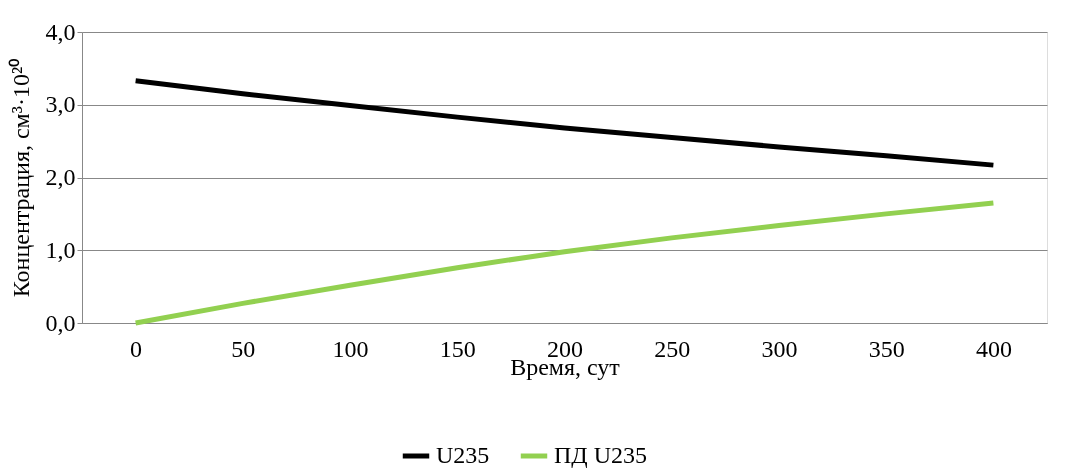 This screenshot has width=1092, height=472. I want to click on legend-label: ПД U235, so click(601, 455).